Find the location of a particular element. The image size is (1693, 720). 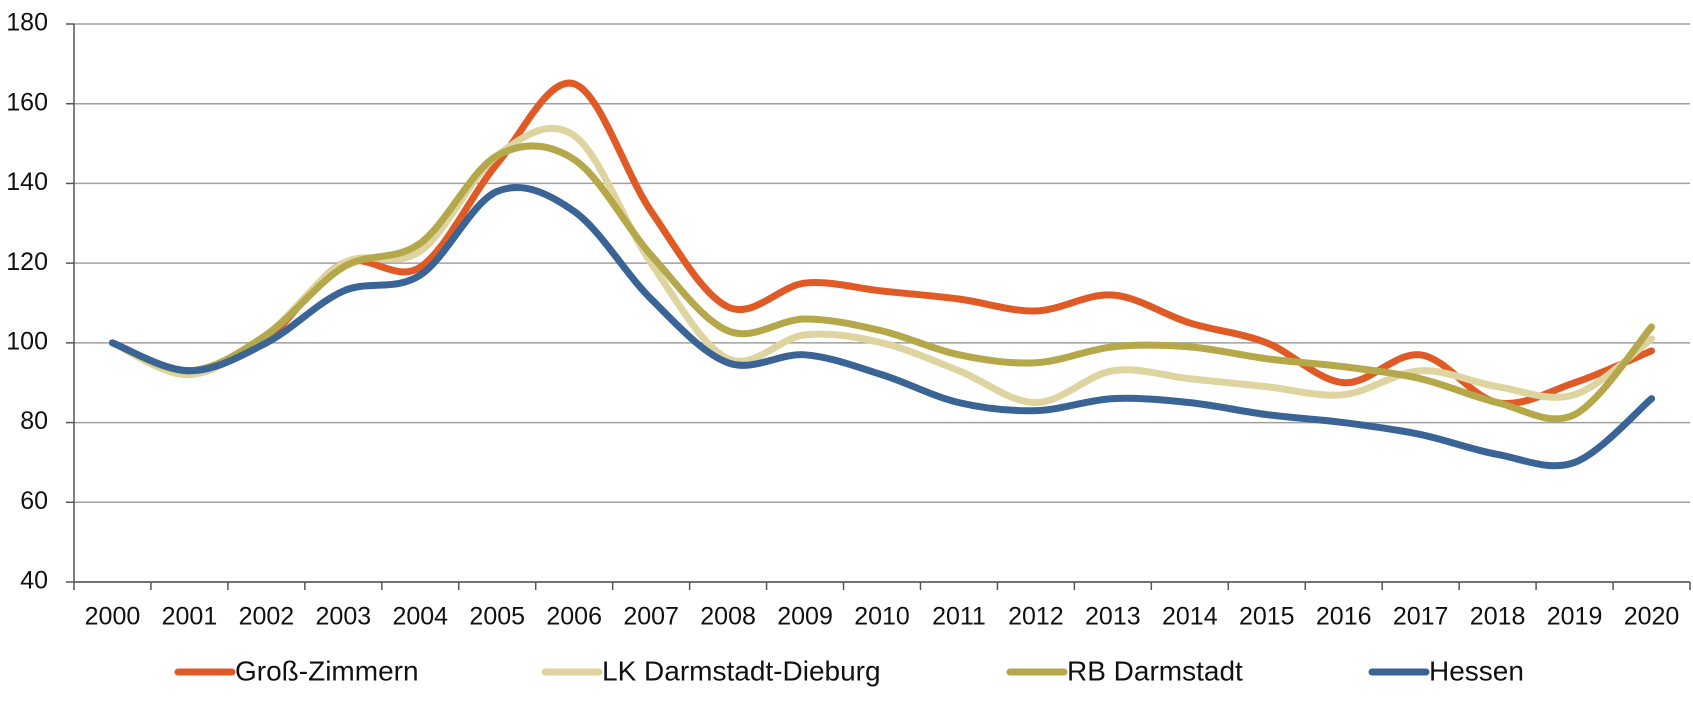

x-tick-label: 2013 is located at coordinates (1113, 617).